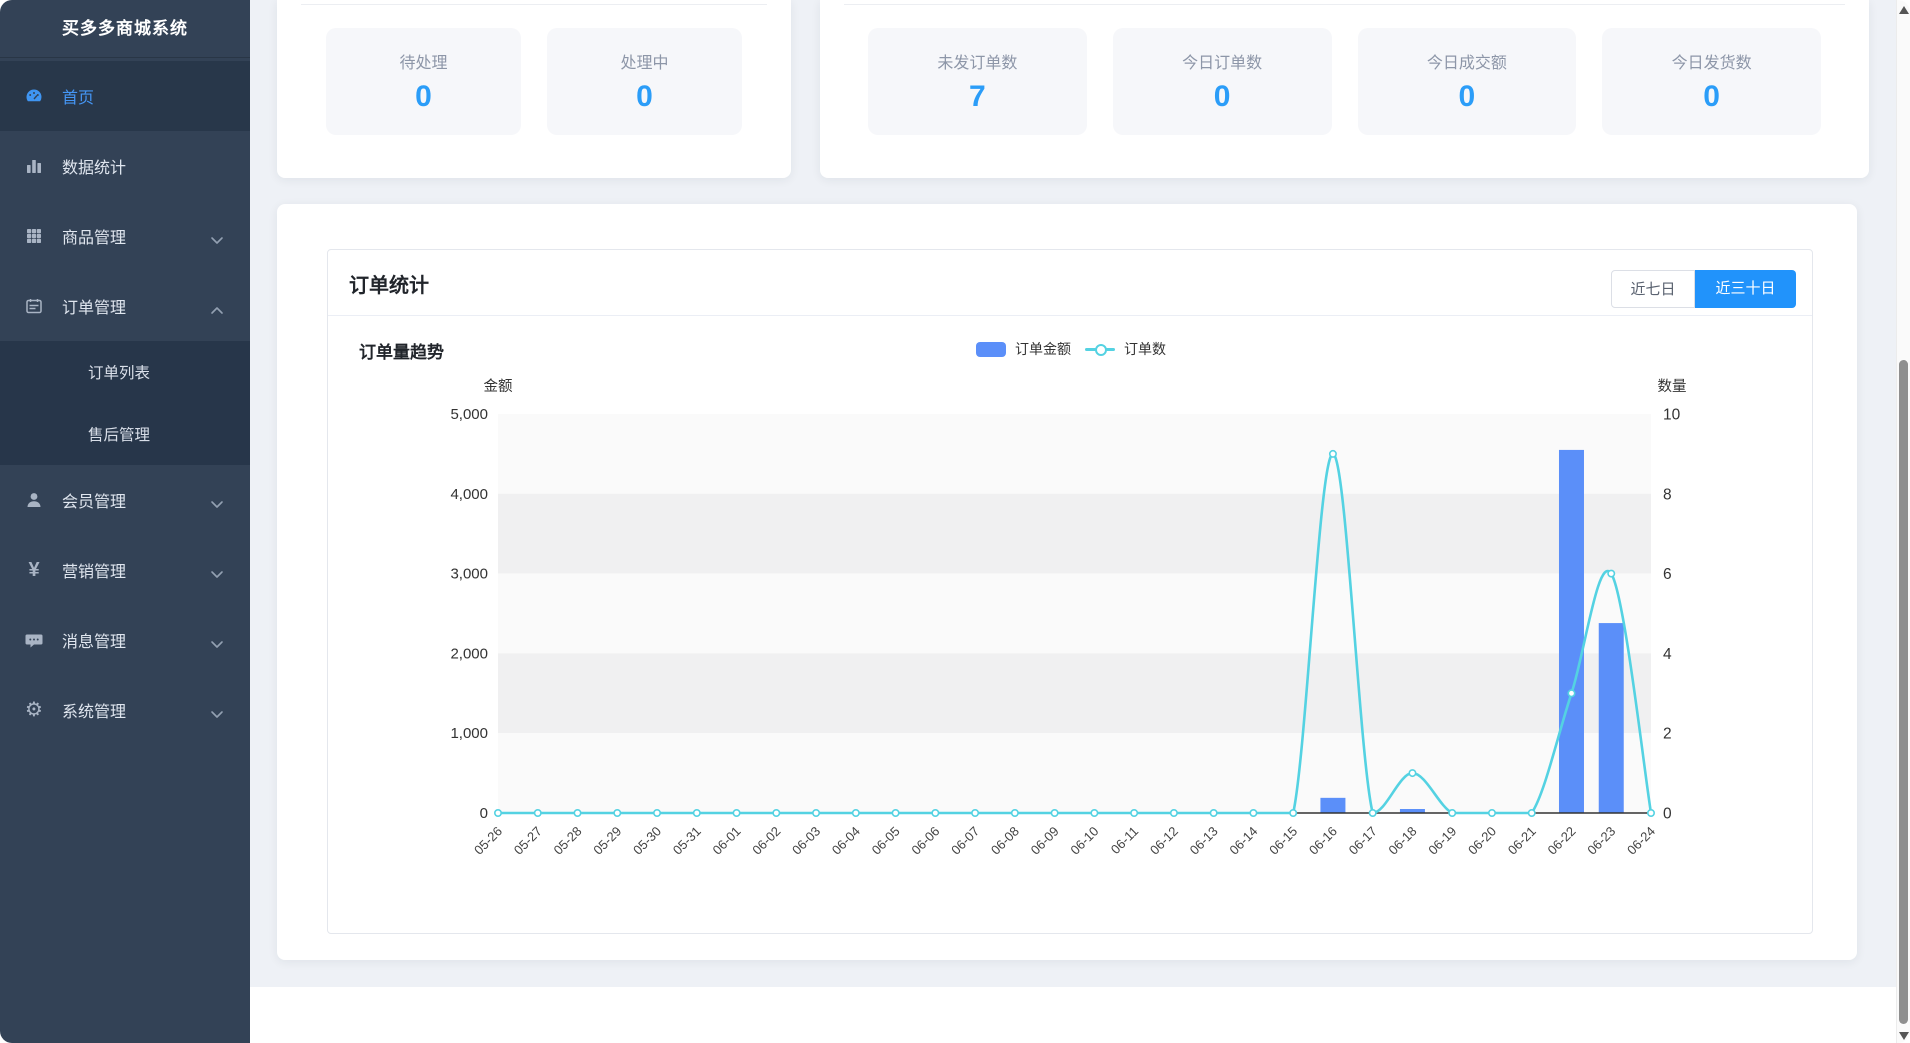  What do you see at coordinates (94, 642) in the screenshot?
I see `sidebar-item-label: 消息管理` at bounding box center [94, 642].